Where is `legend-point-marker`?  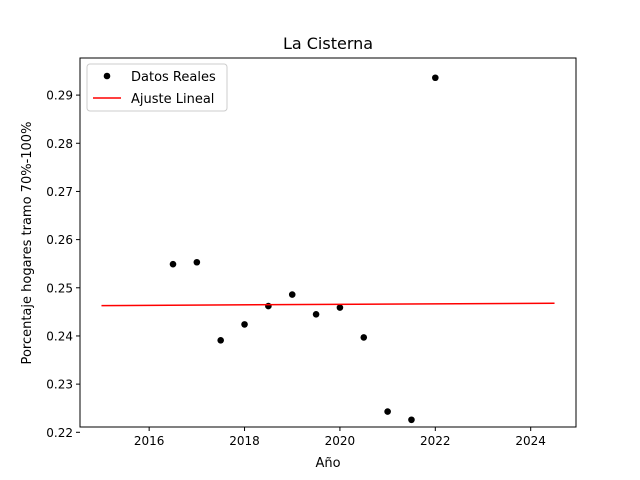 legend-point-marker is located at coordinates (107, 76).